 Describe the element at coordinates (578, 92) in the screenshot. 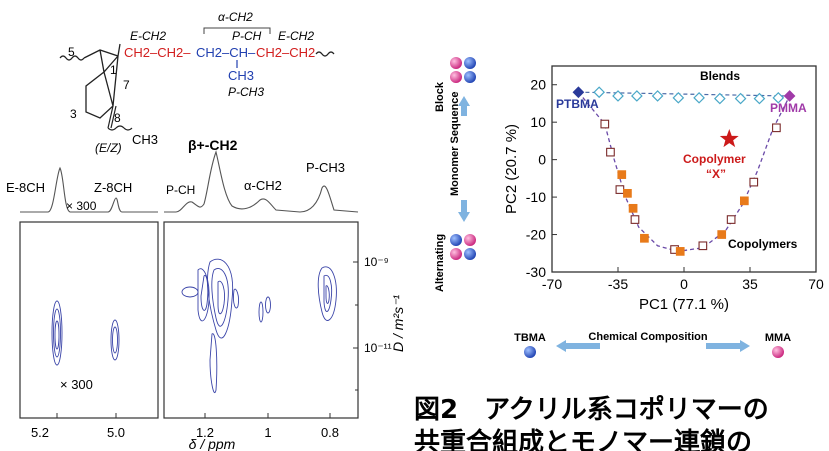

I see `point-ptbma` at that location.